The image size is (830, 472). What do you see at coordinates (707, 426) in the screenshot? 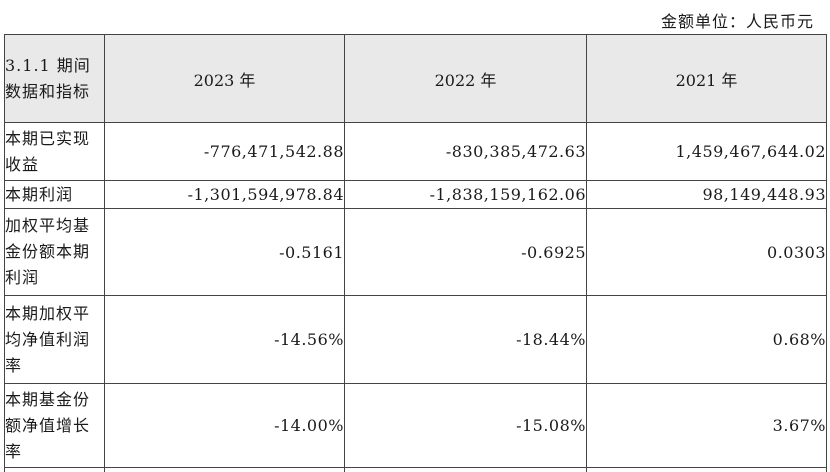
I see `table-cell: 3.67%` at bounding box center [707, 426].